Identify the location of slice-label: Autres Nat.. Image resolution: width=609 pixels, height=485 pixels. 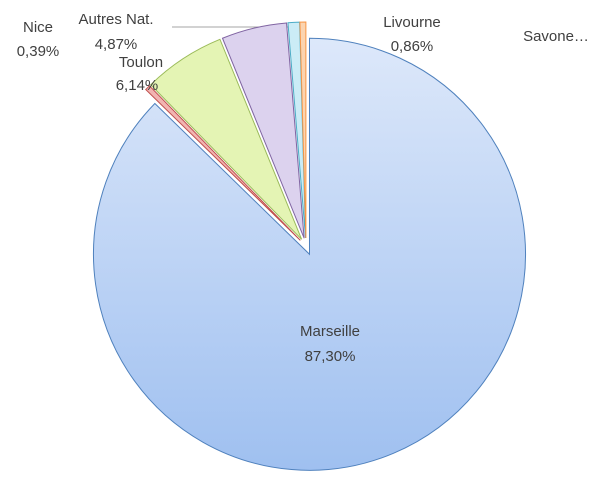
(115, 19).